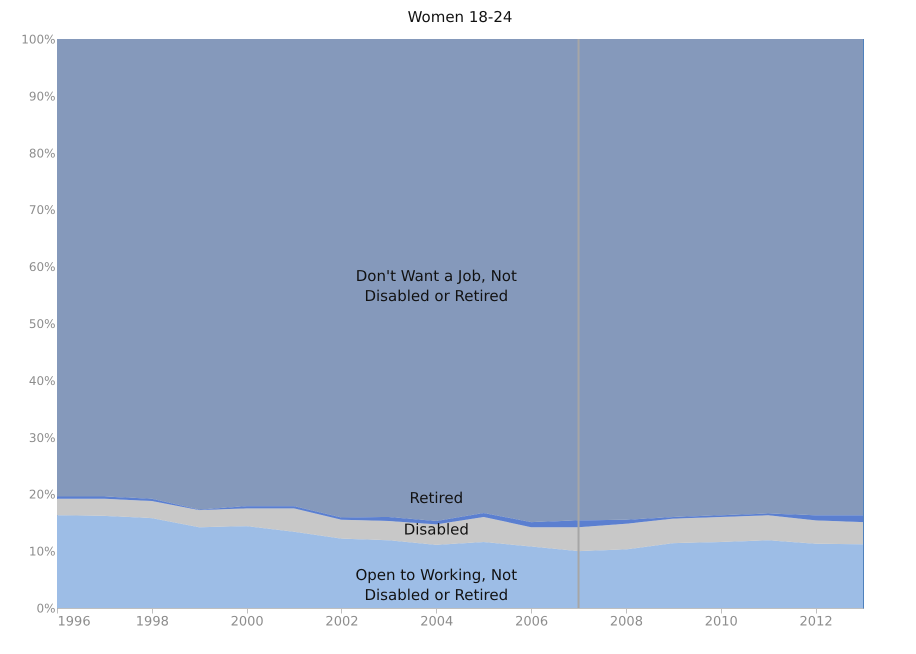  I want to click on x-tick-label: 2008, so click(626, 622).